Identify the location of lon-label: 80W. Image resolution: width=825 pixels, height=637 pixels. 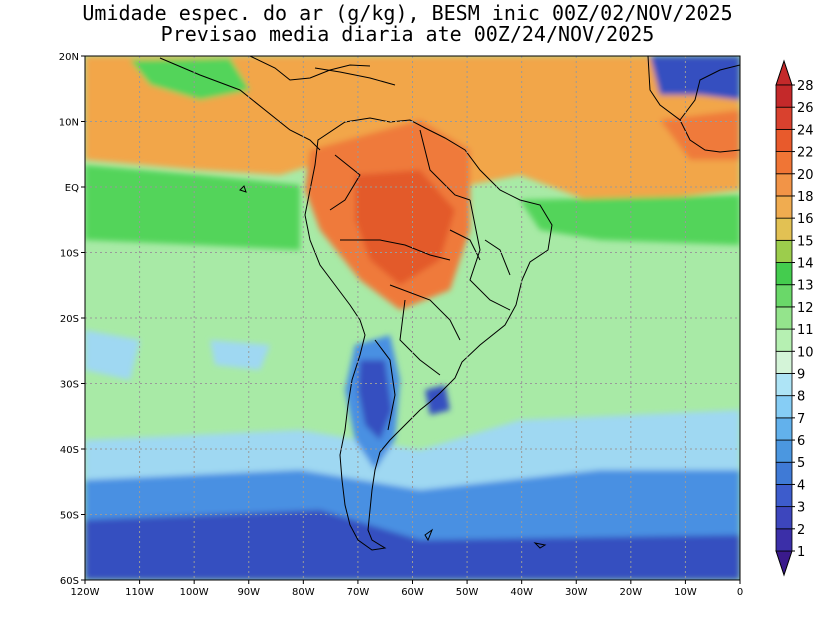
(303, 592).